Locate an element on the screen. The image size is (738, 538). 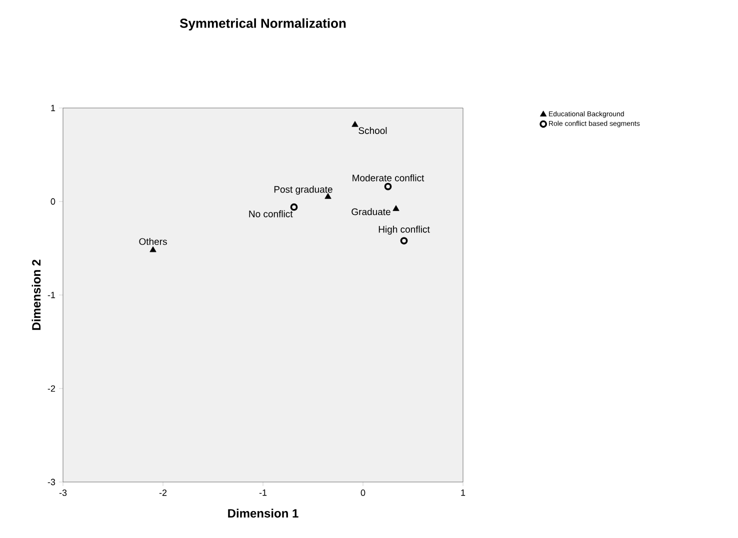
y-tick-label: 1 is located at coordinates (53, 108).